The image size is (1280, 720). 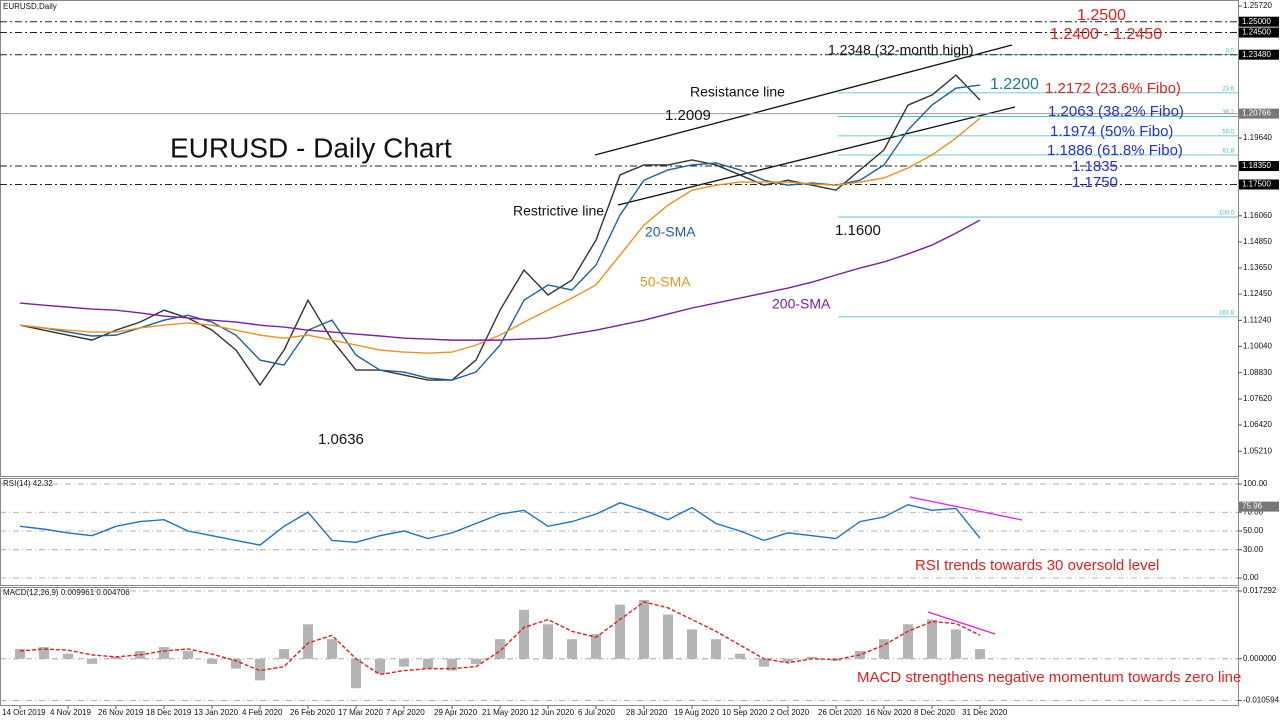 What do you see at coordinates (341, 439) in the screenshot?
I see `annotation: 1.0636` at bounding box center [341, 439].